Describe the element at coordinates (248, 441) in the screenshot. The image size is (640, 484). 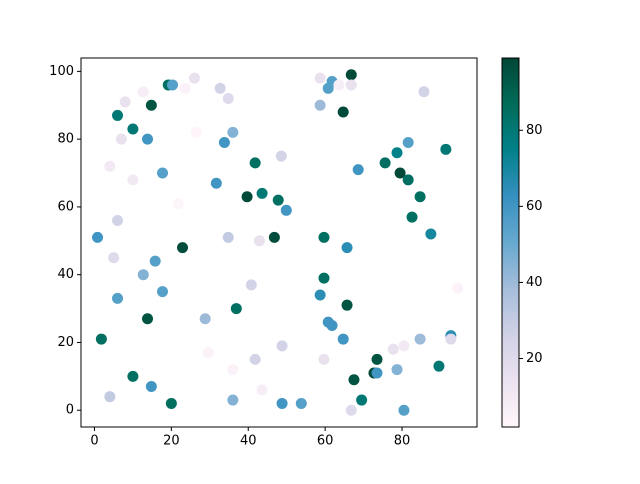
I see `x-tick-label: 40` at that location.